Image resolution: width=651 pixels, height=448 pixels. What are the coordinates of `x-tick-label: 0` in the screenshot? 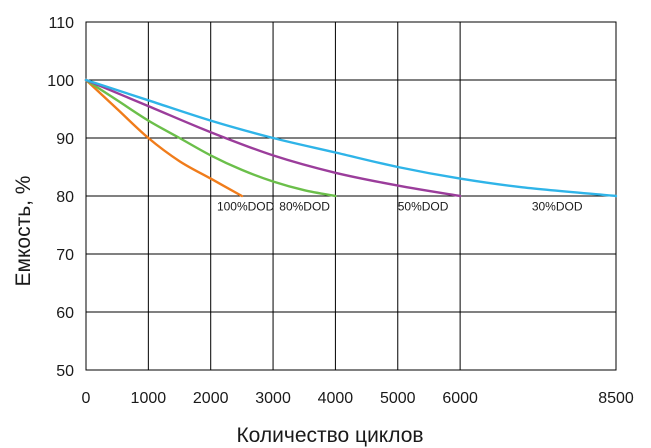 It's located at (86, 398).